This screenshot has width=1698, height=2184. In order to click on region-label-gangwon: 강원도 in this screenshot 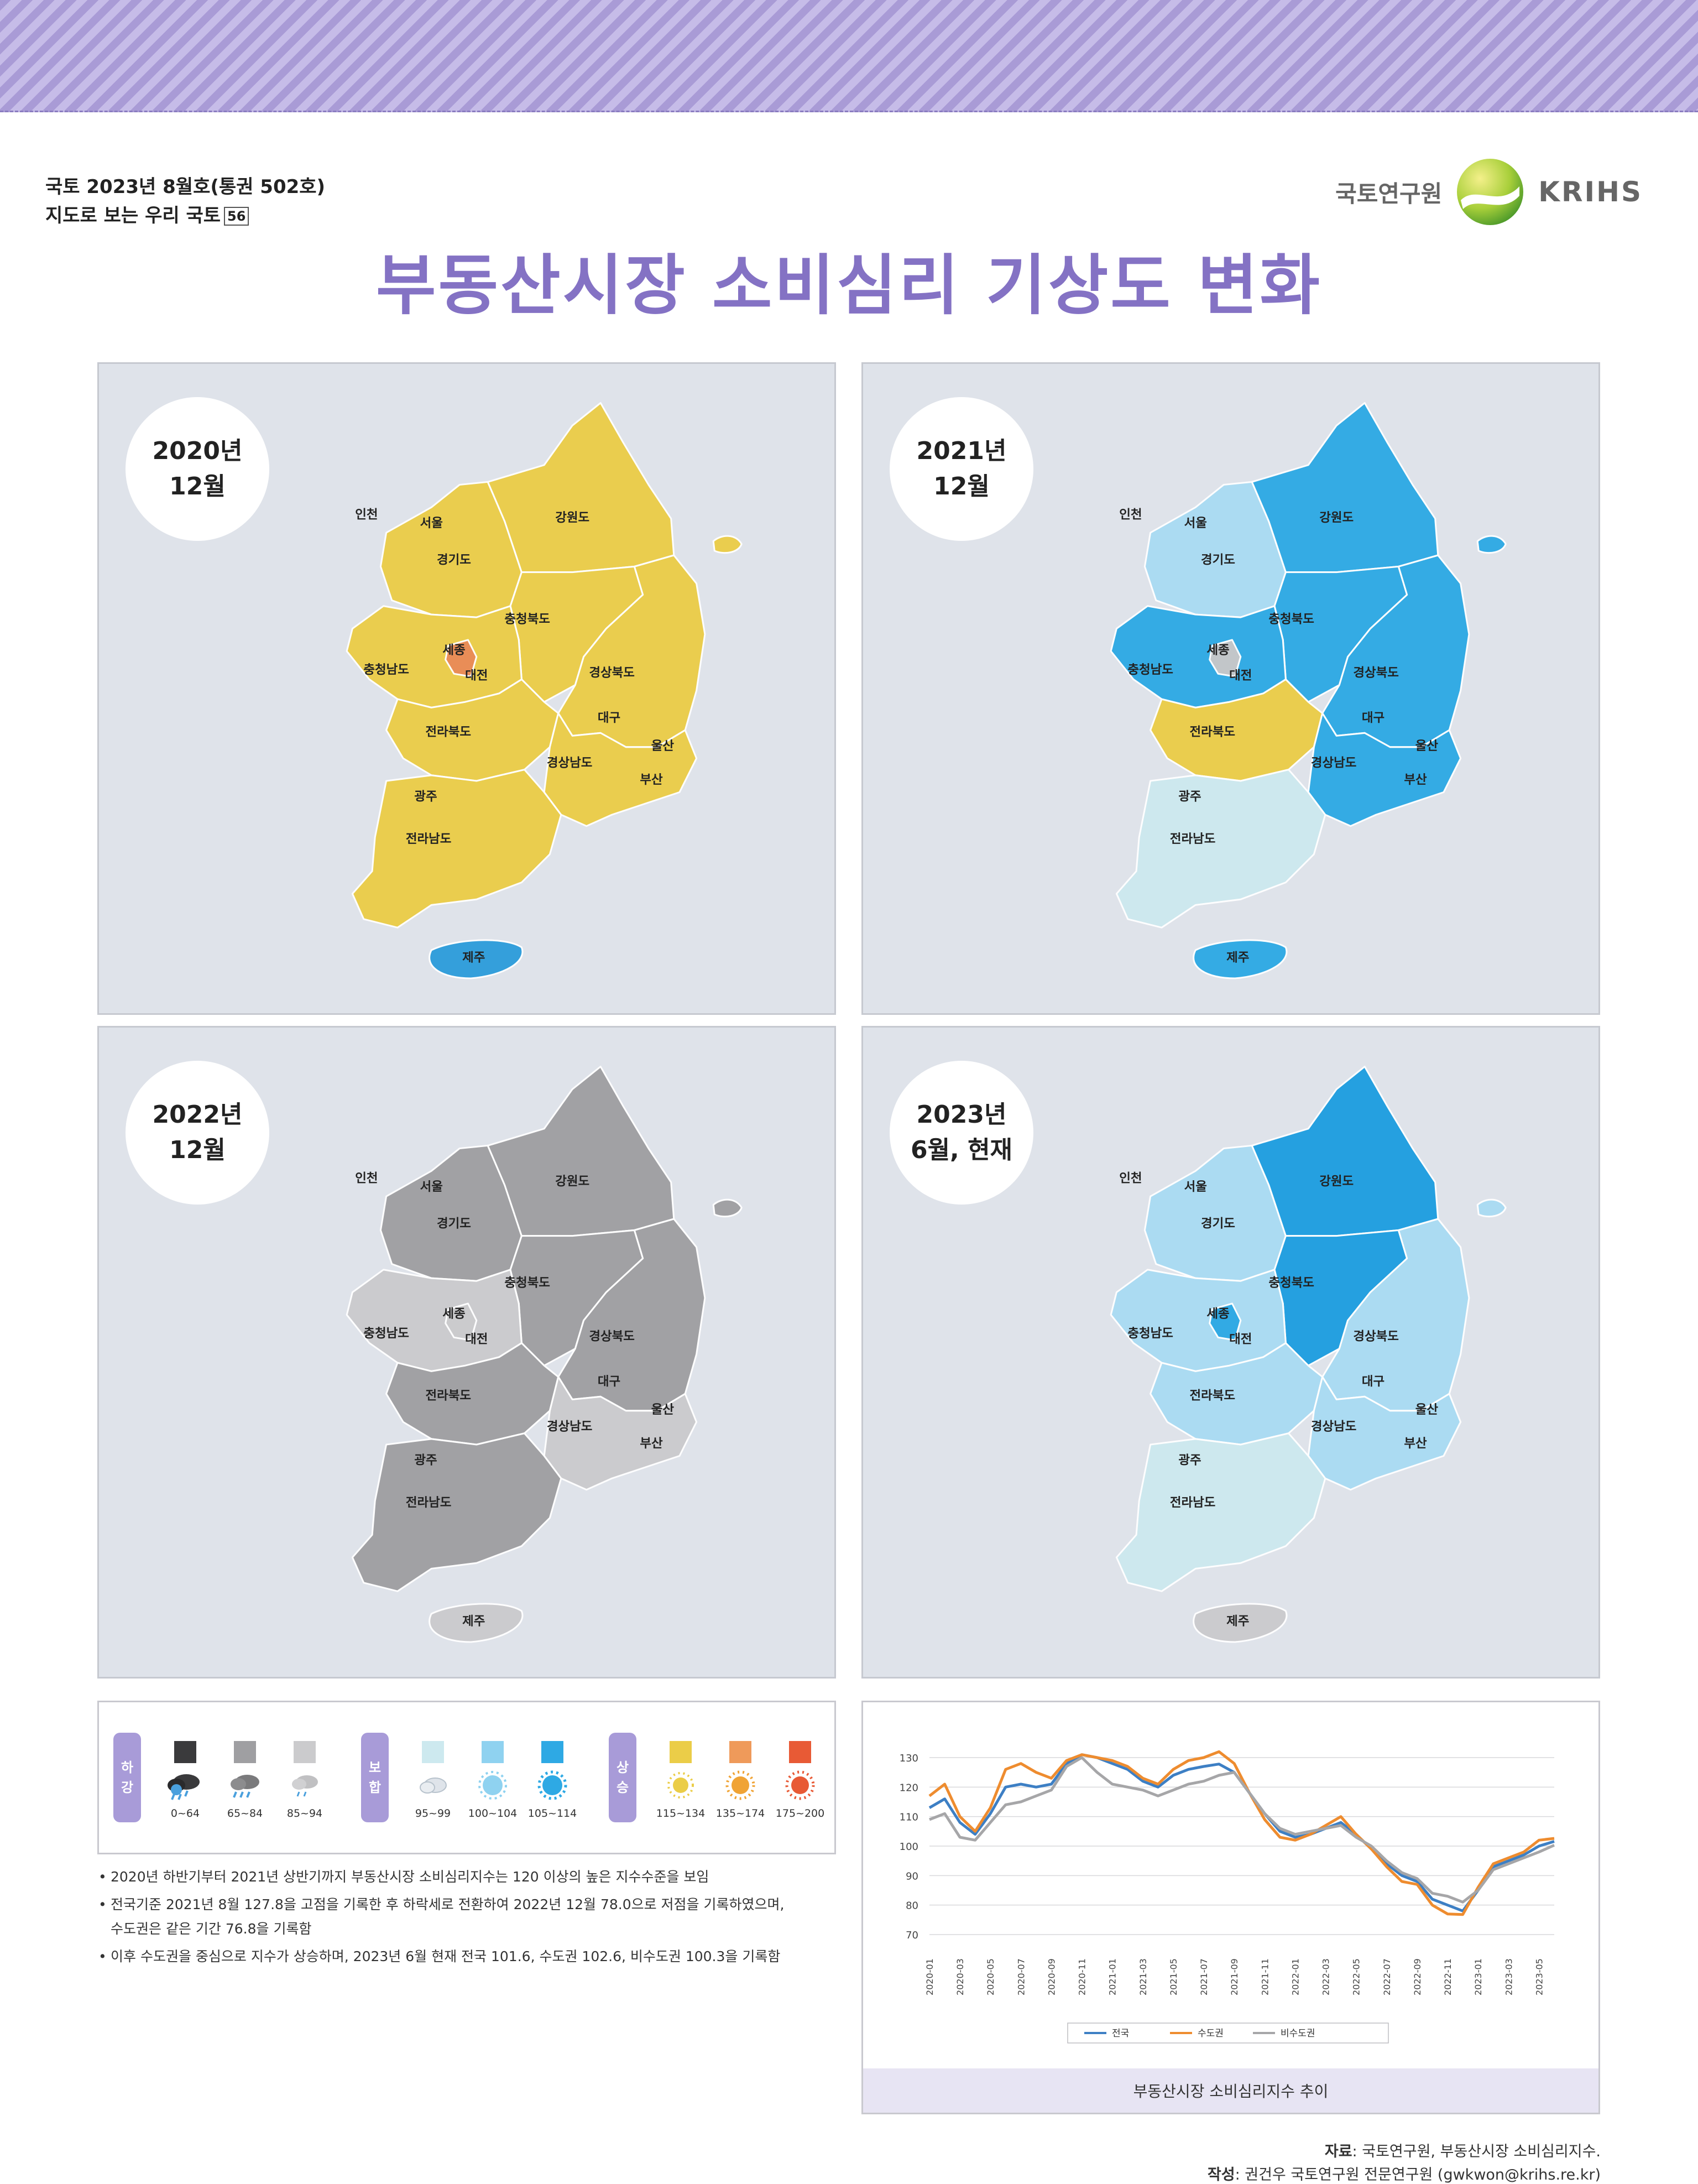, I will do `click(572, 517)`.